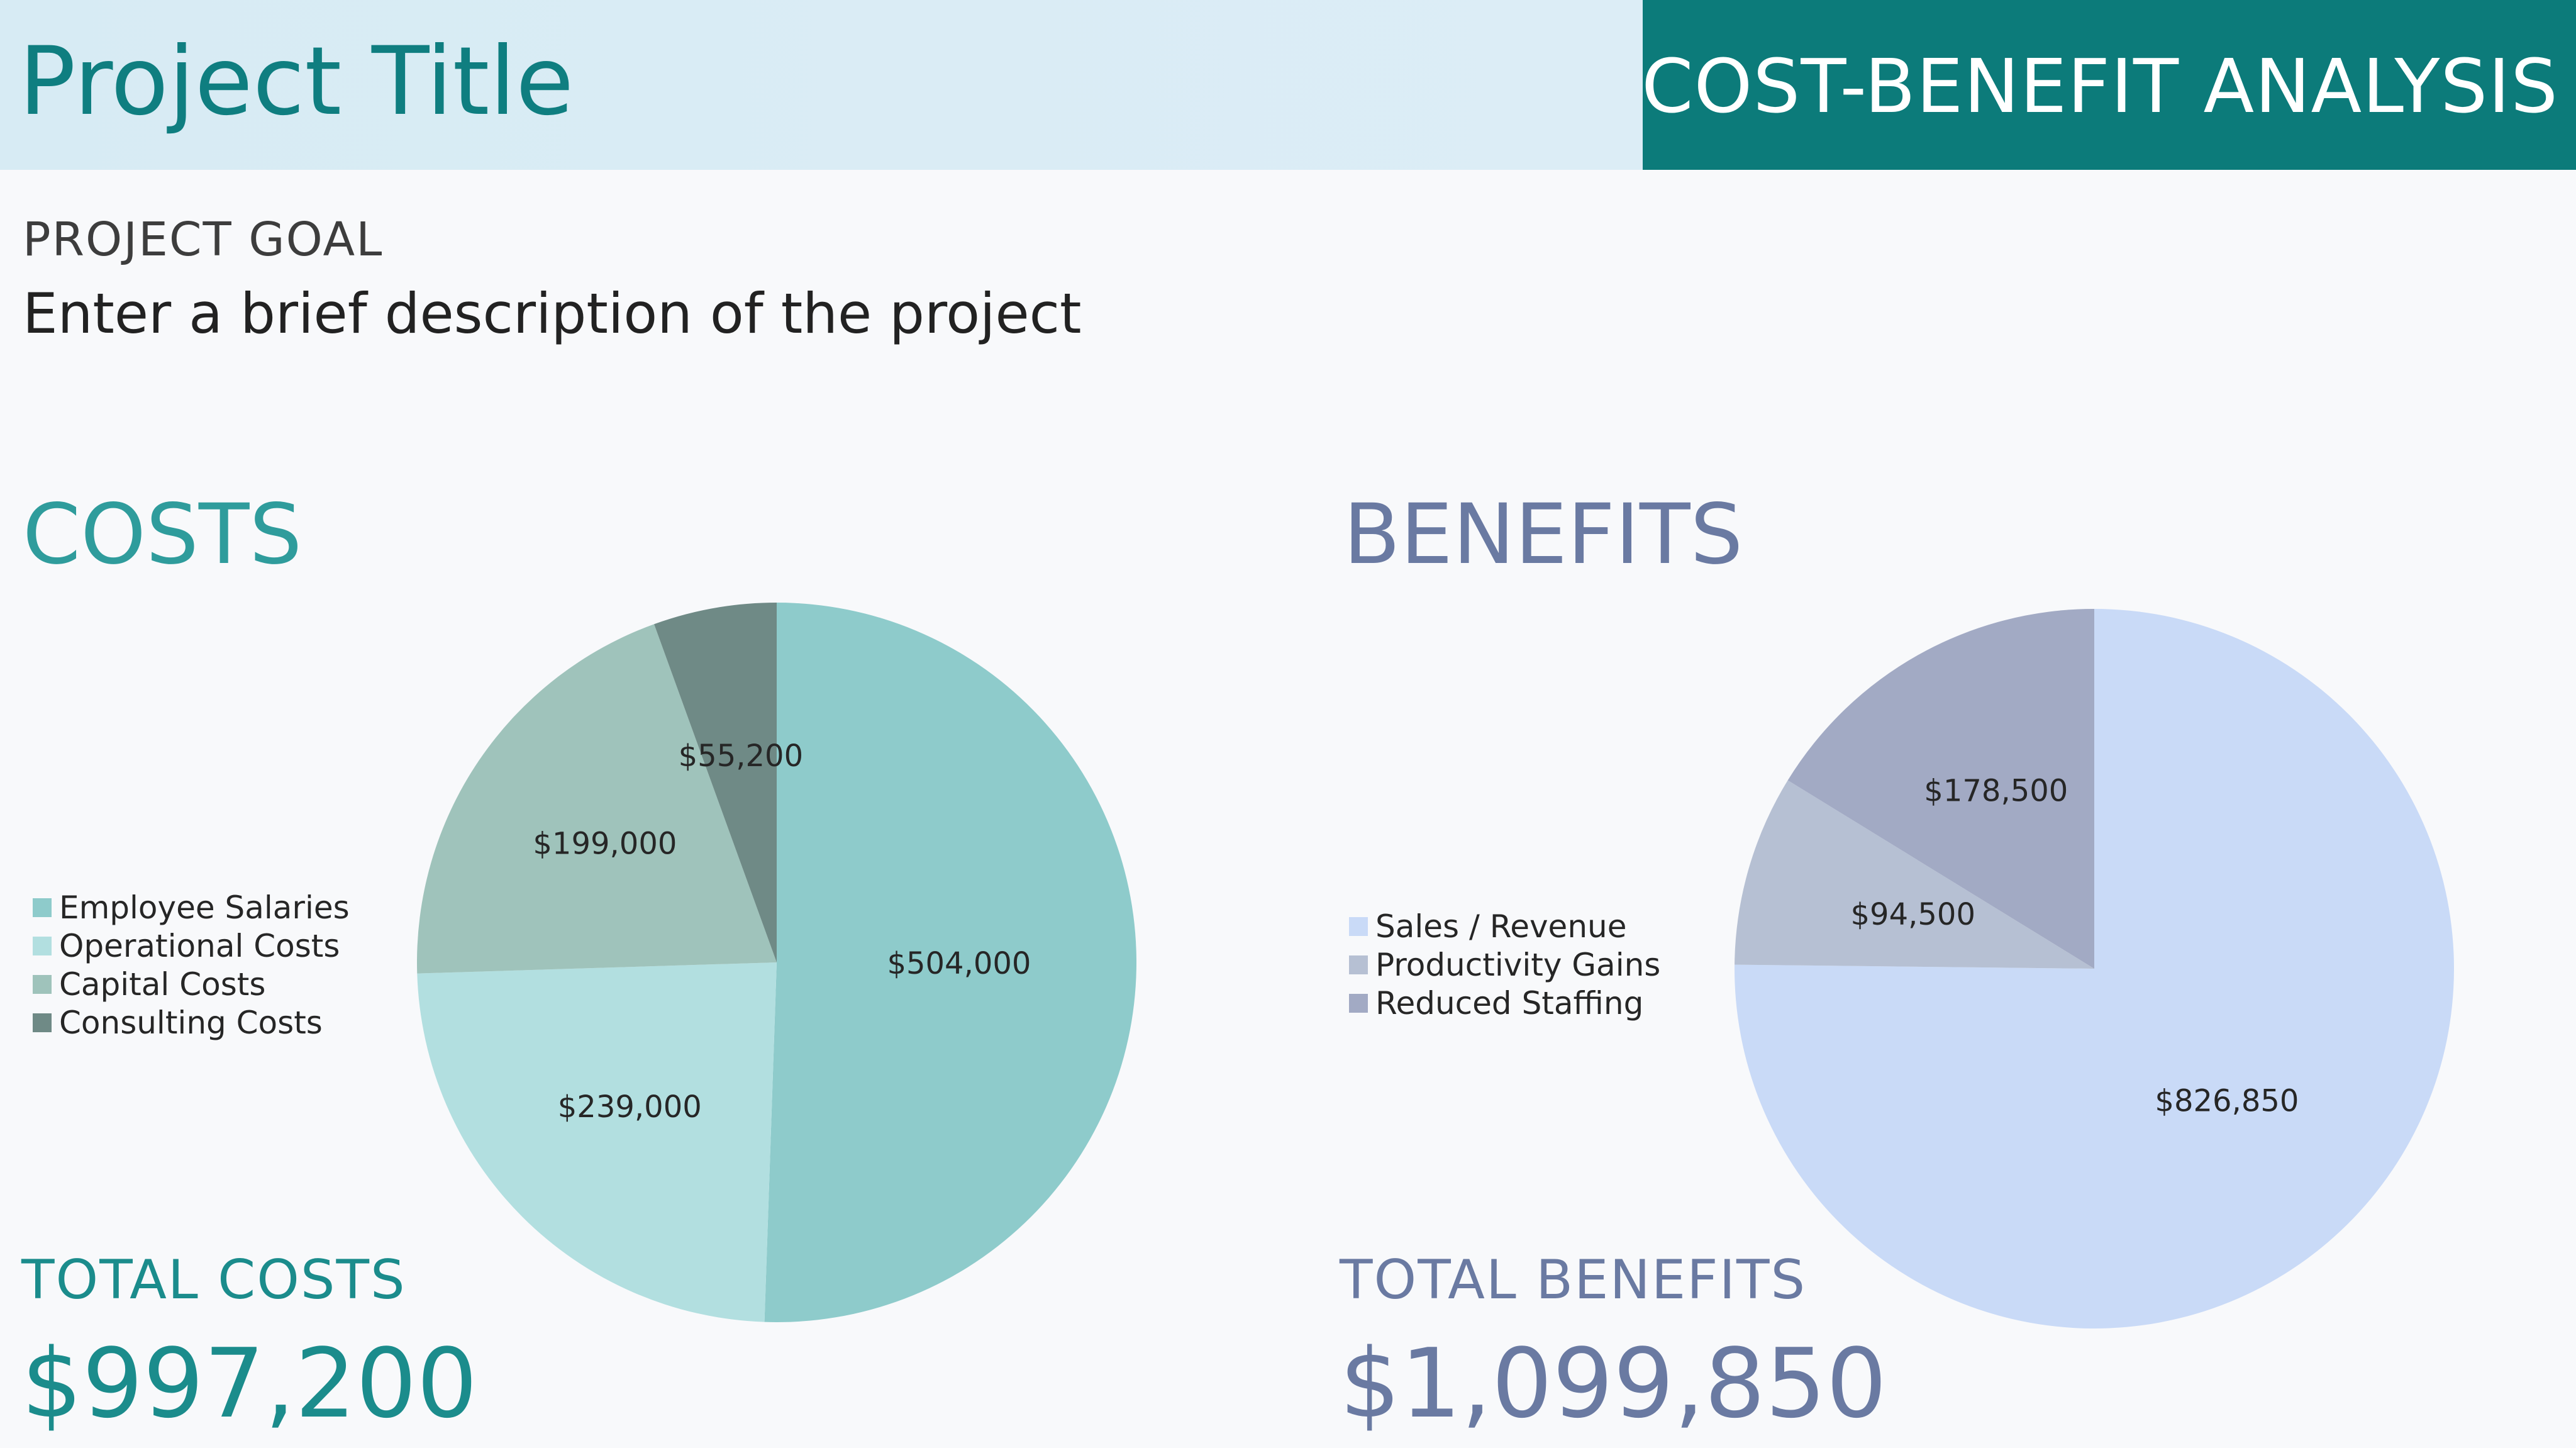 The height and width of the screenshot is (1448, 2576). I want to click on legend-label: Employee Salaries, so click(204, 907).